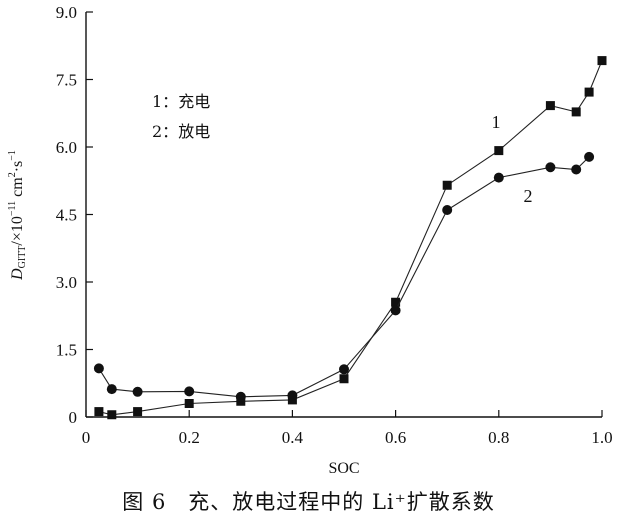  I want to click on y-tick-label-0: 0, so click(73, 417).